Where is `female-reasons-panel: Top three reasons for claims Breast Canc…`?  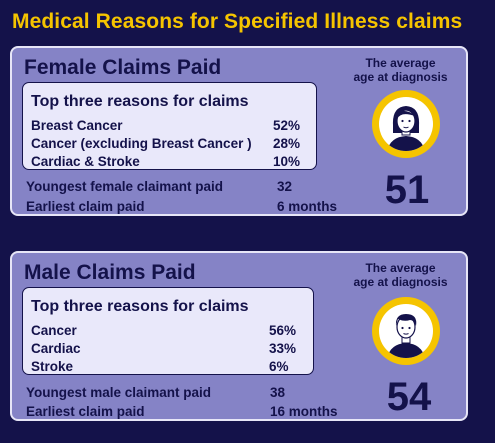 female-reasons-panel: Top three reasons for claims Breast Canc… is located at coordinates (169, 126).